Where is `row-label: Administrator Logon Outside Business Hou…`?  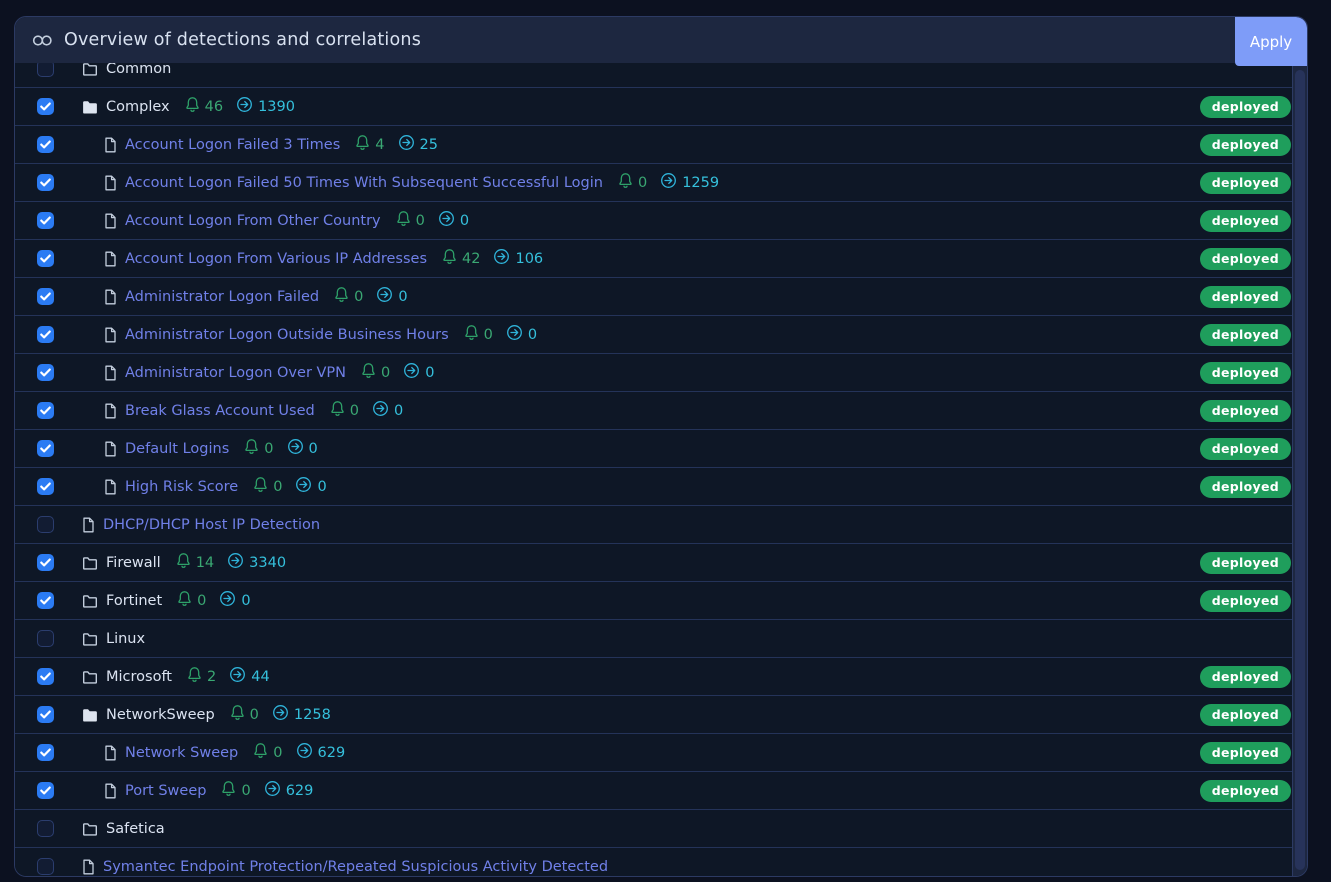
row-label: Administrator Logon Outside Business Hou… is located at coordinates (287, 334).